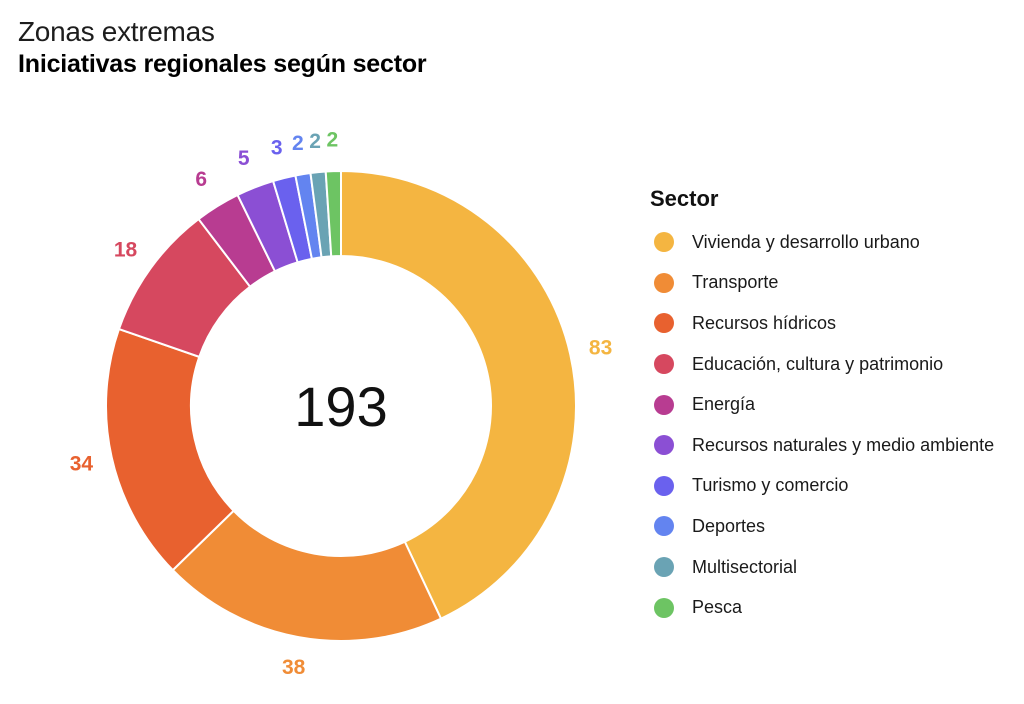 Image resolution: width=1024 pixels, height=704 pixels. I want to click on donut-center-total: 193, so click(340, 406).